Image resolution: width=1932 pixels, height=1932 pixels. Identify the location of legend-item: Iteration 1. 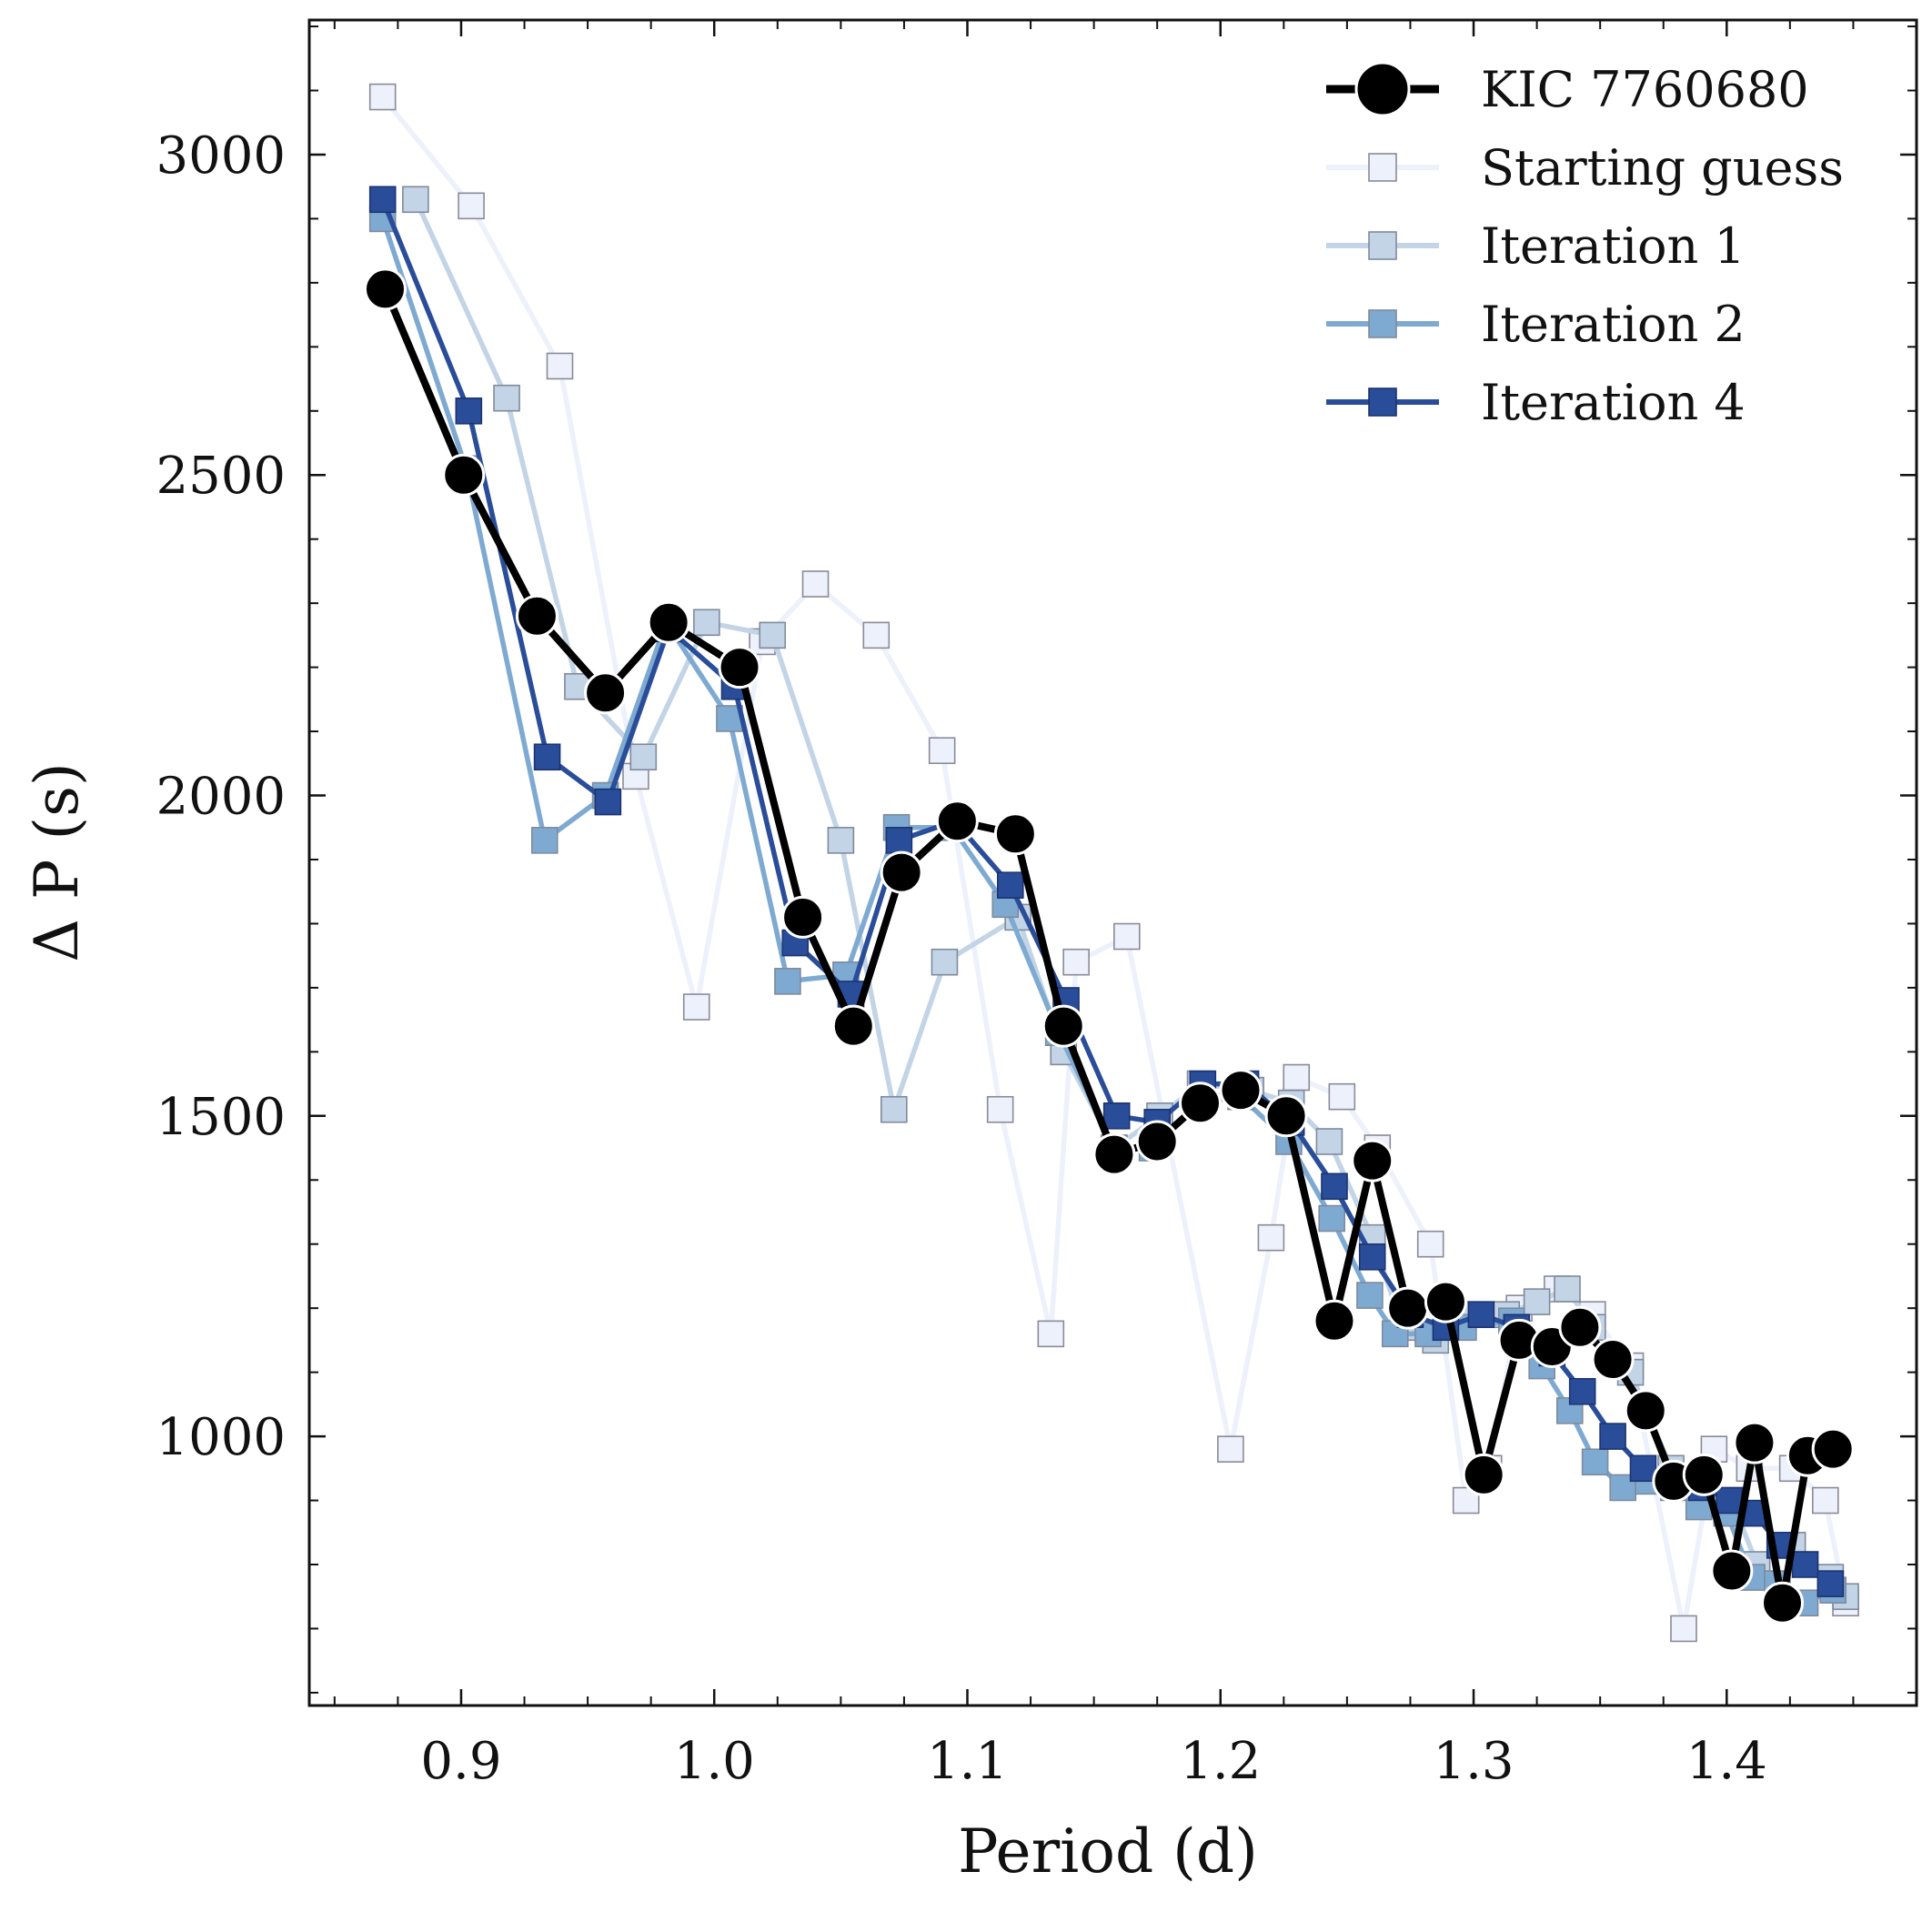
(1536, 246).